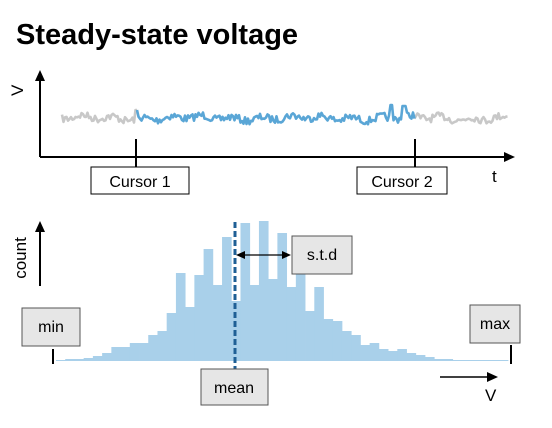  Describe the element at coordinates (275, 114) in the screenshot. I see `trace-segment-between-cursors` at that location.